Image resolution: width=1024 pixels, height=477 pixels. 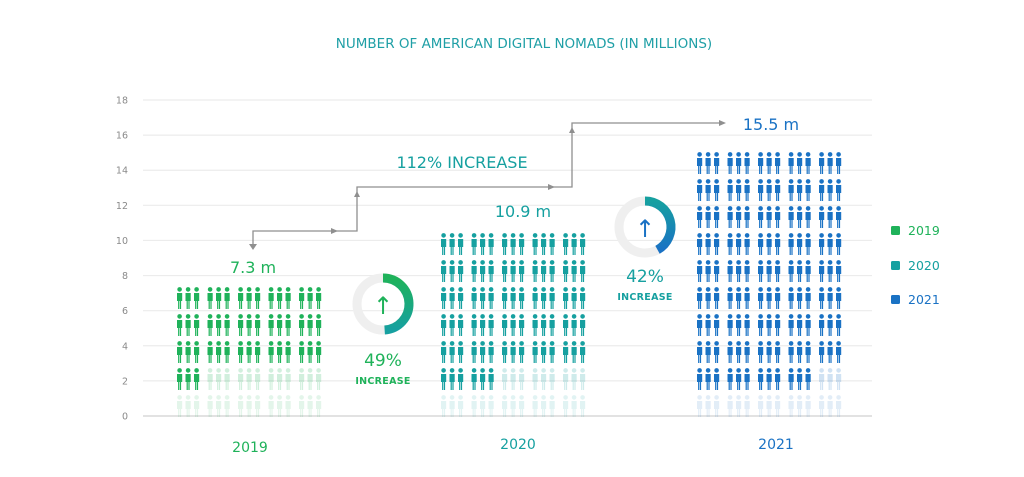 I want to click on category-label-2019: 2019, so click(x=250, y=448).